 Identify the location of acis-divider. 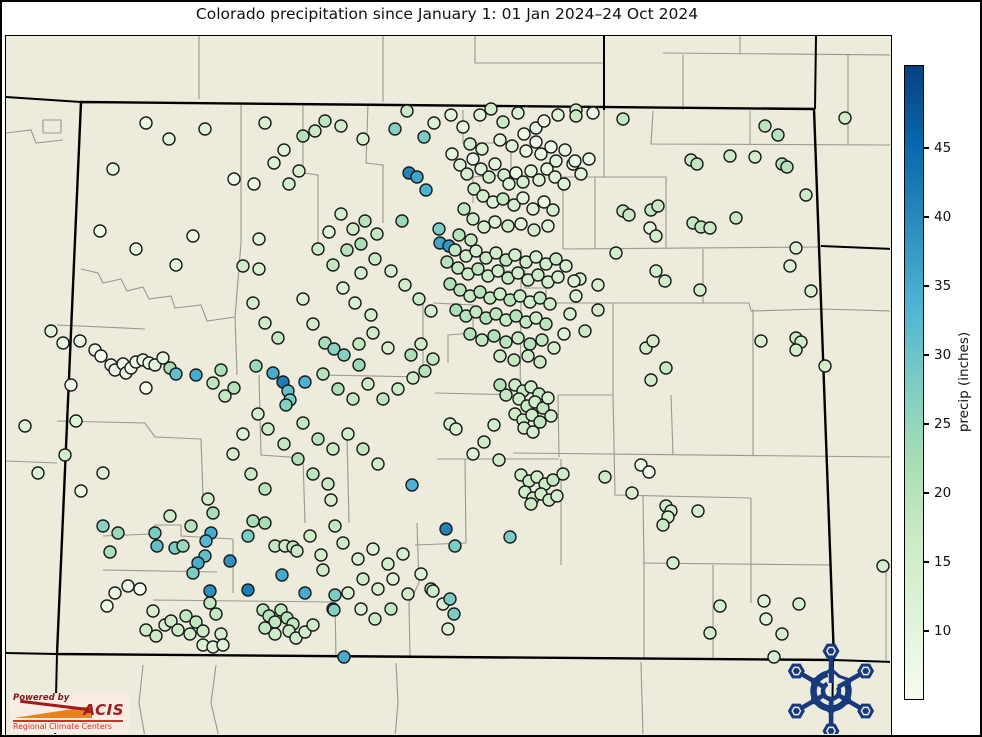
(68, 721).